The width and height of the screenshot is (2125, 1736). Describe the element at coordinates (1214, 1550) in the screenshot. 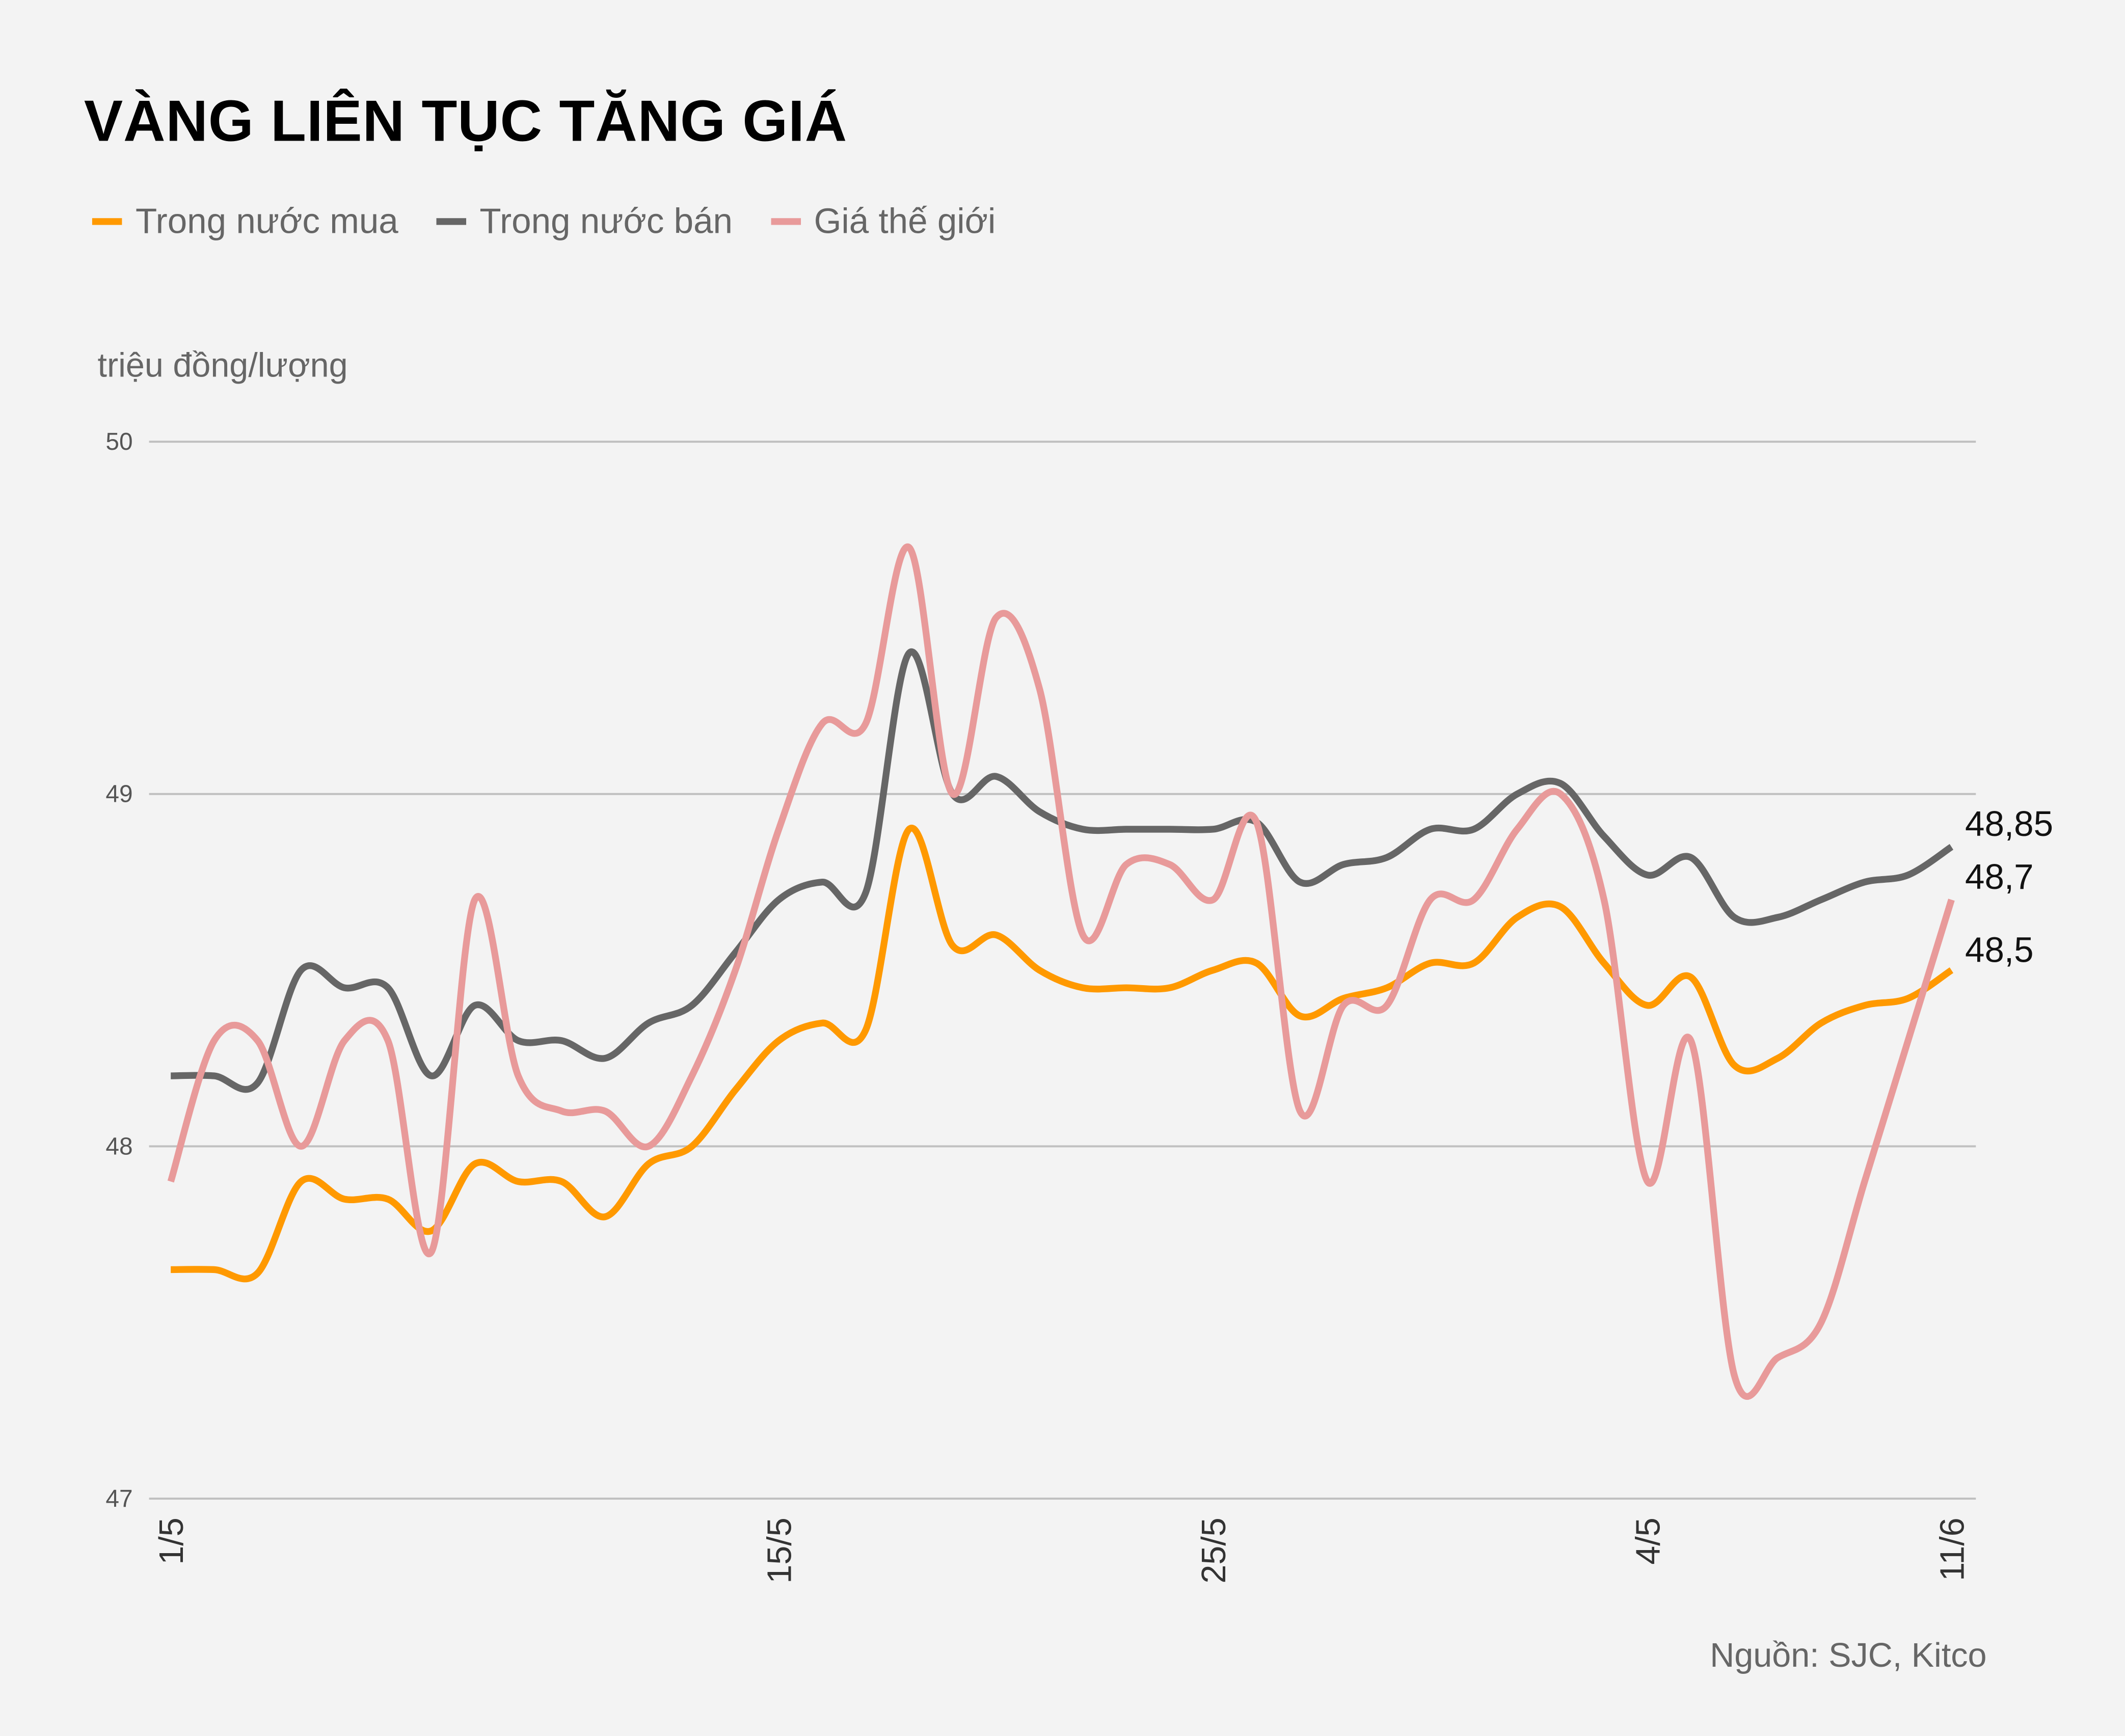

I see `x-tick-label: 25/5` at that location.